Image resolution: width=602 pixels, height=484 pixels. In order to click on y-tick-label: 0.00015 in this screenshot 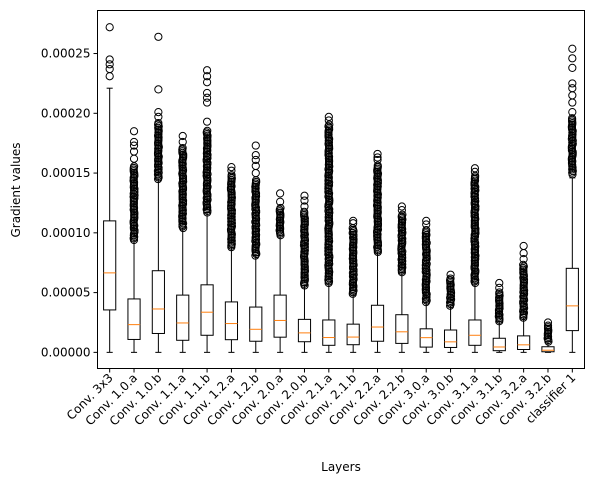, I will do `click(66, 173)`.